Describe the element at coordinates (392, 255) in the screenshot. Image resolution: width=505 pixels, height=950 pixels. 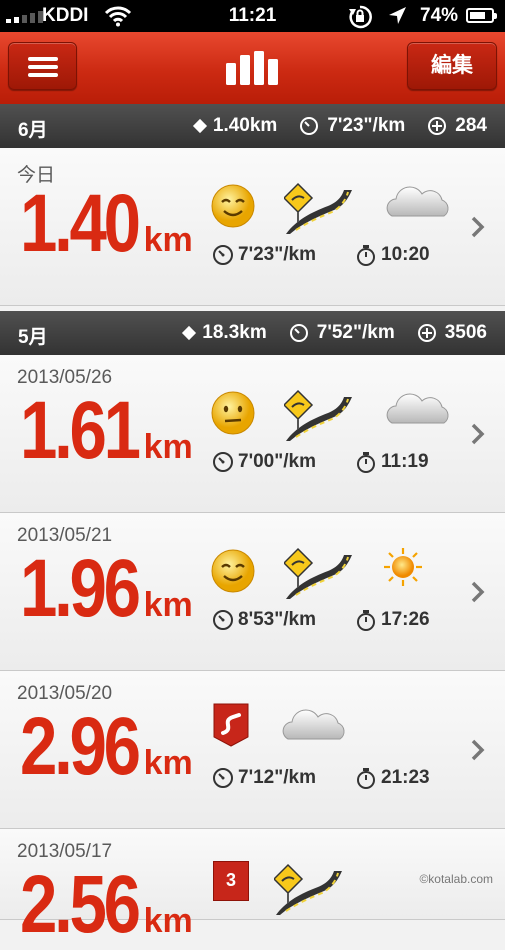
I see `run-duration: 10:20` at that location.